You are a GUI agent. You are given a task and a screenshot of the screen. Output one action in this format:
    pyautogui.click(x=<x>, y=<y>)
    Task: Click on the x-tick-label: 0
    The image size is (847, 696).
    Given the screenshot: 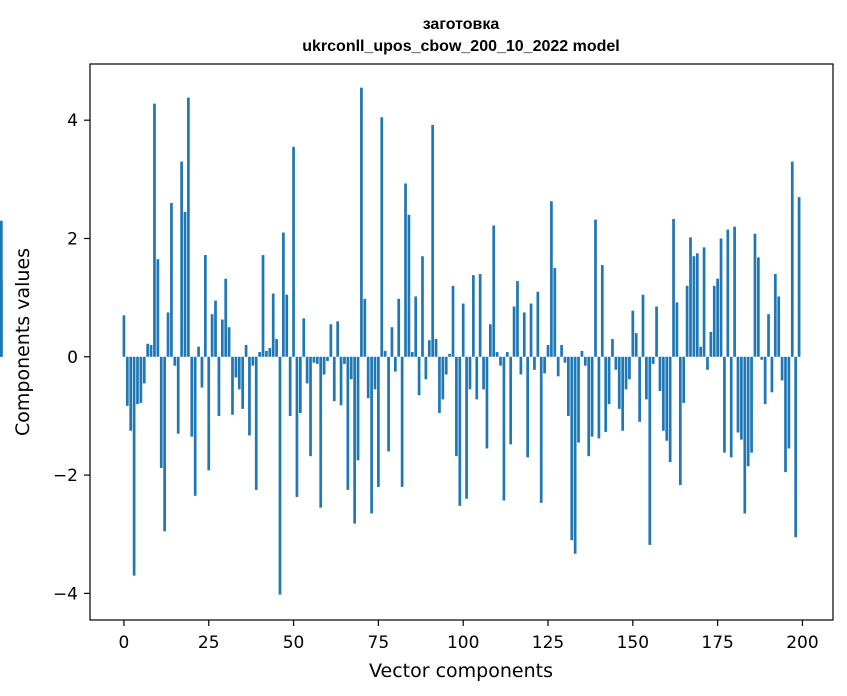 What is the action you would take?
    pyautogui.click(x=124, y=643)
    